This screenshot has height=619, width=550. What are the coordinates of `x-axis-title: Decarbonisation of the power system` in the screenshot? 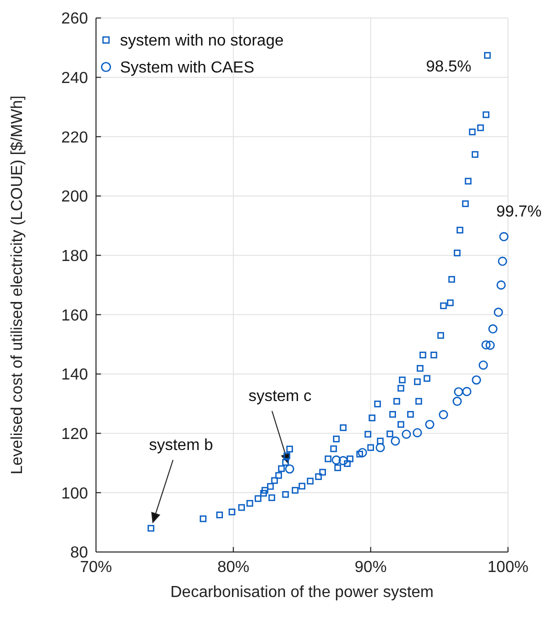 It's located at (302, 592).